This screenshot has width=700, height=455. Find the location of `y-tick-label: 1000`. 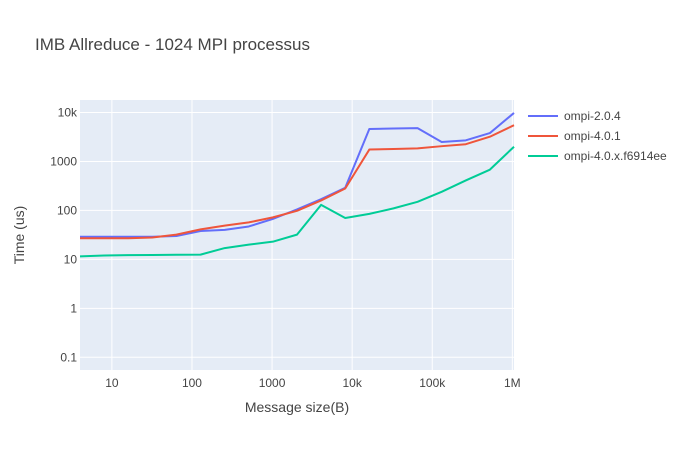

y-tick-label: 1000 is located at coordinates (63, 161).